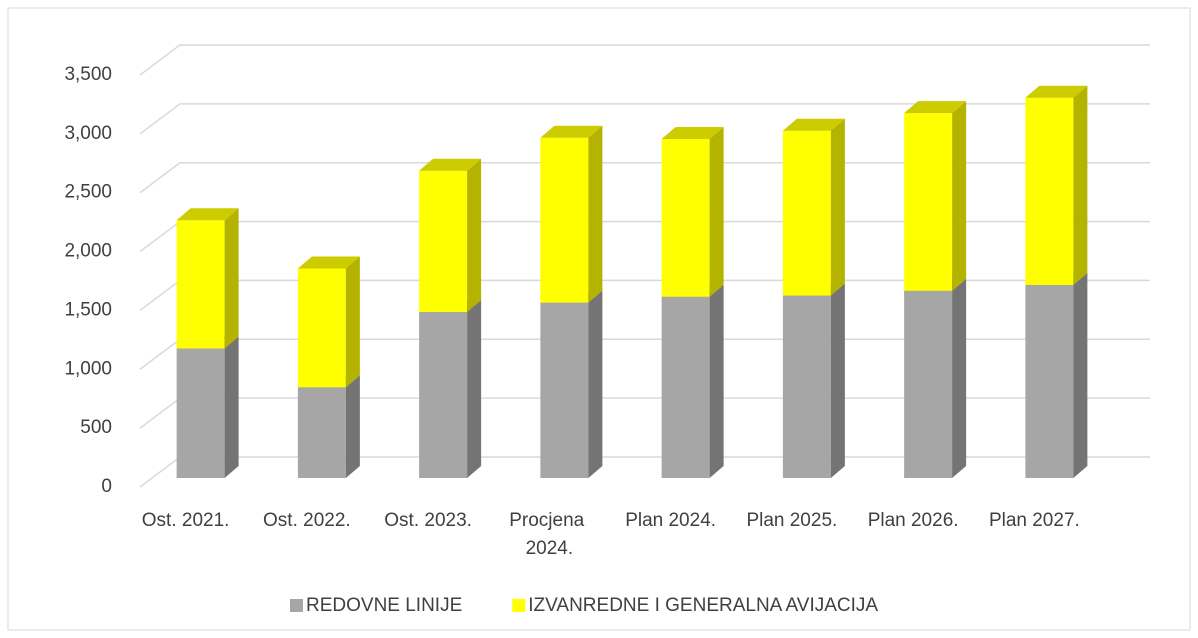 The height and width of the screenshot is (638, 1198). What do you see at coordinates (88, 251) in the screenshot?
I see `y-tick-label: 2,000` at bounding box center [88, 251].